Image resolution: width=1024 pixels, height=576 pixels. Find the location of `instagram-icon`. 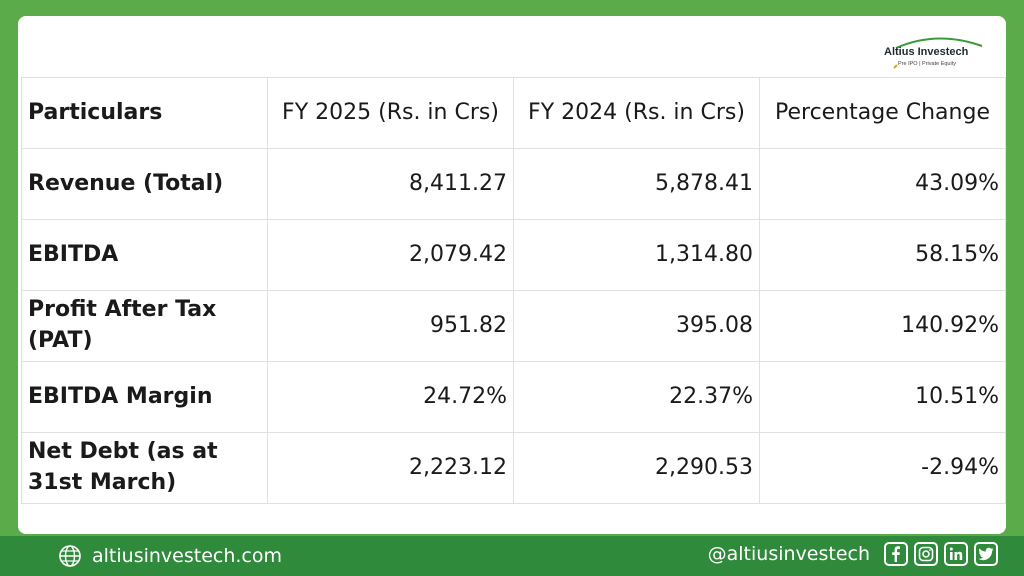

instagram-icon is located at coordinates (926, 554).